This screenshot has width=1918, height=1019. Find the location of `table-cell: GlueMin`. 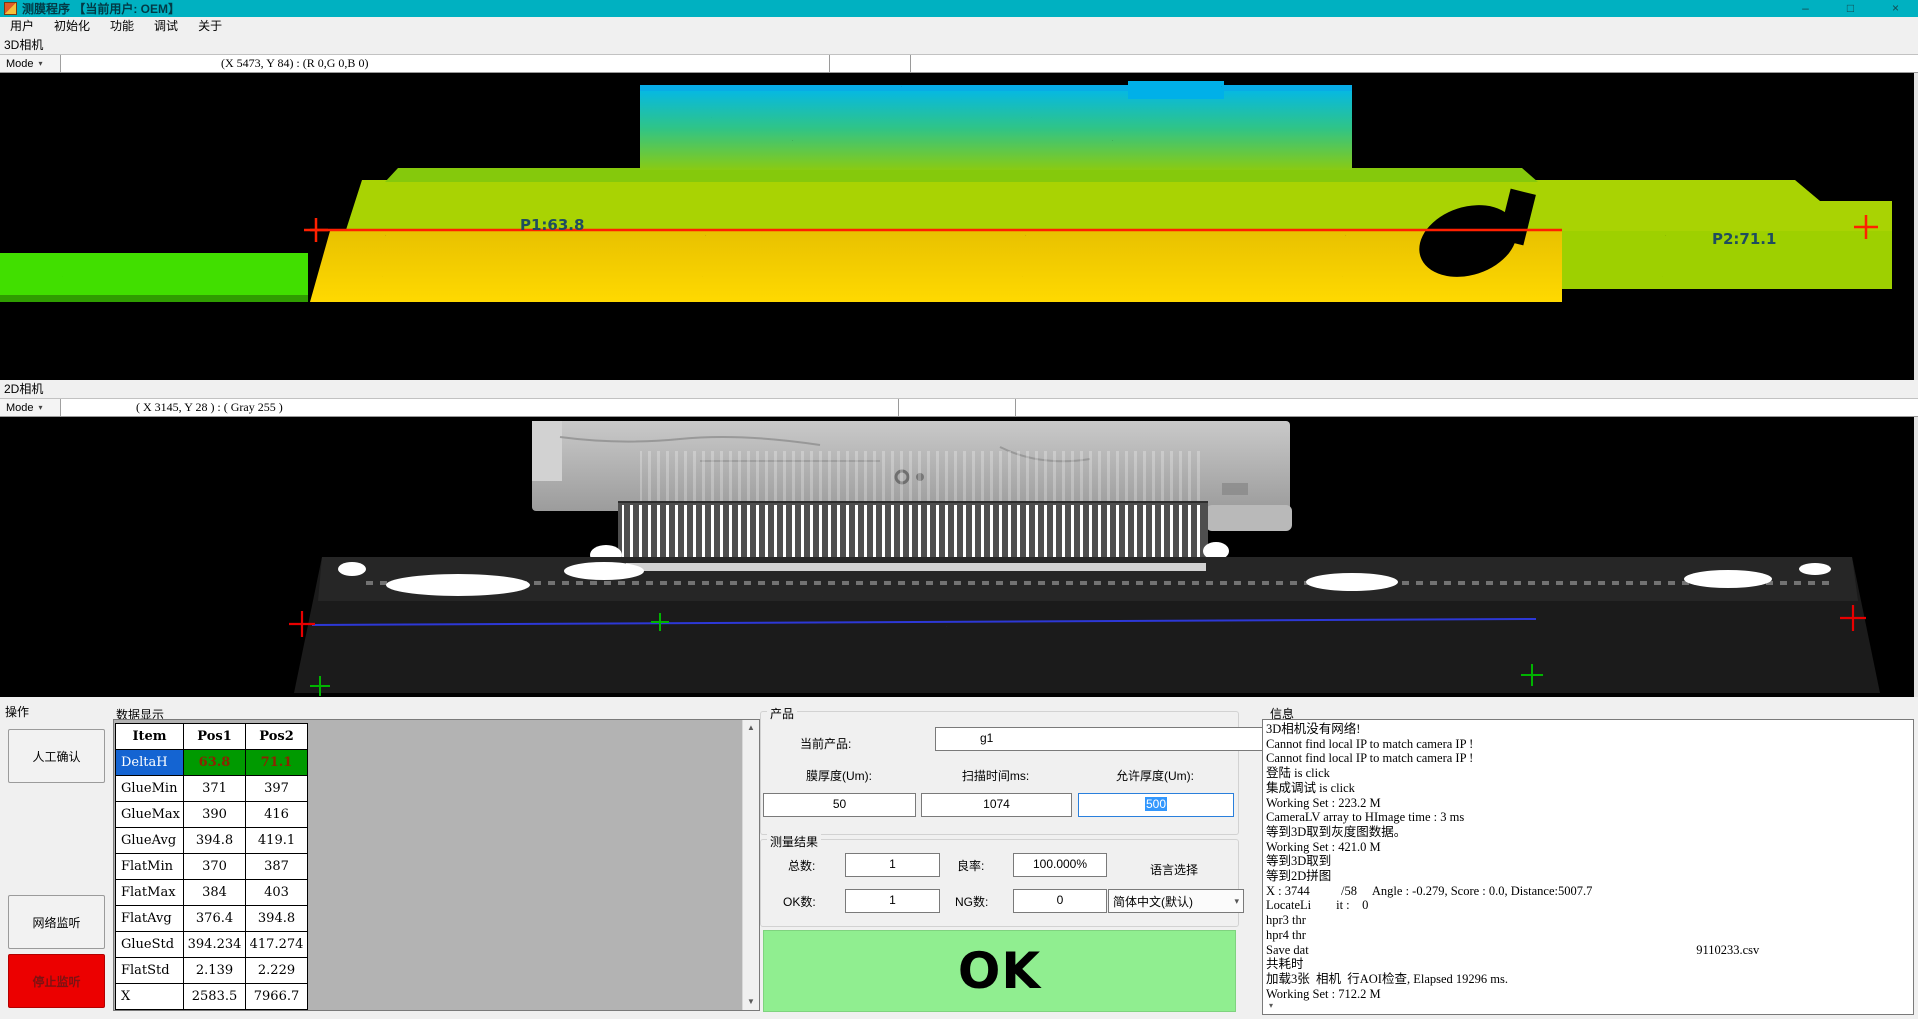

table-cell: GlueMin is located at coordinates (149, 788).